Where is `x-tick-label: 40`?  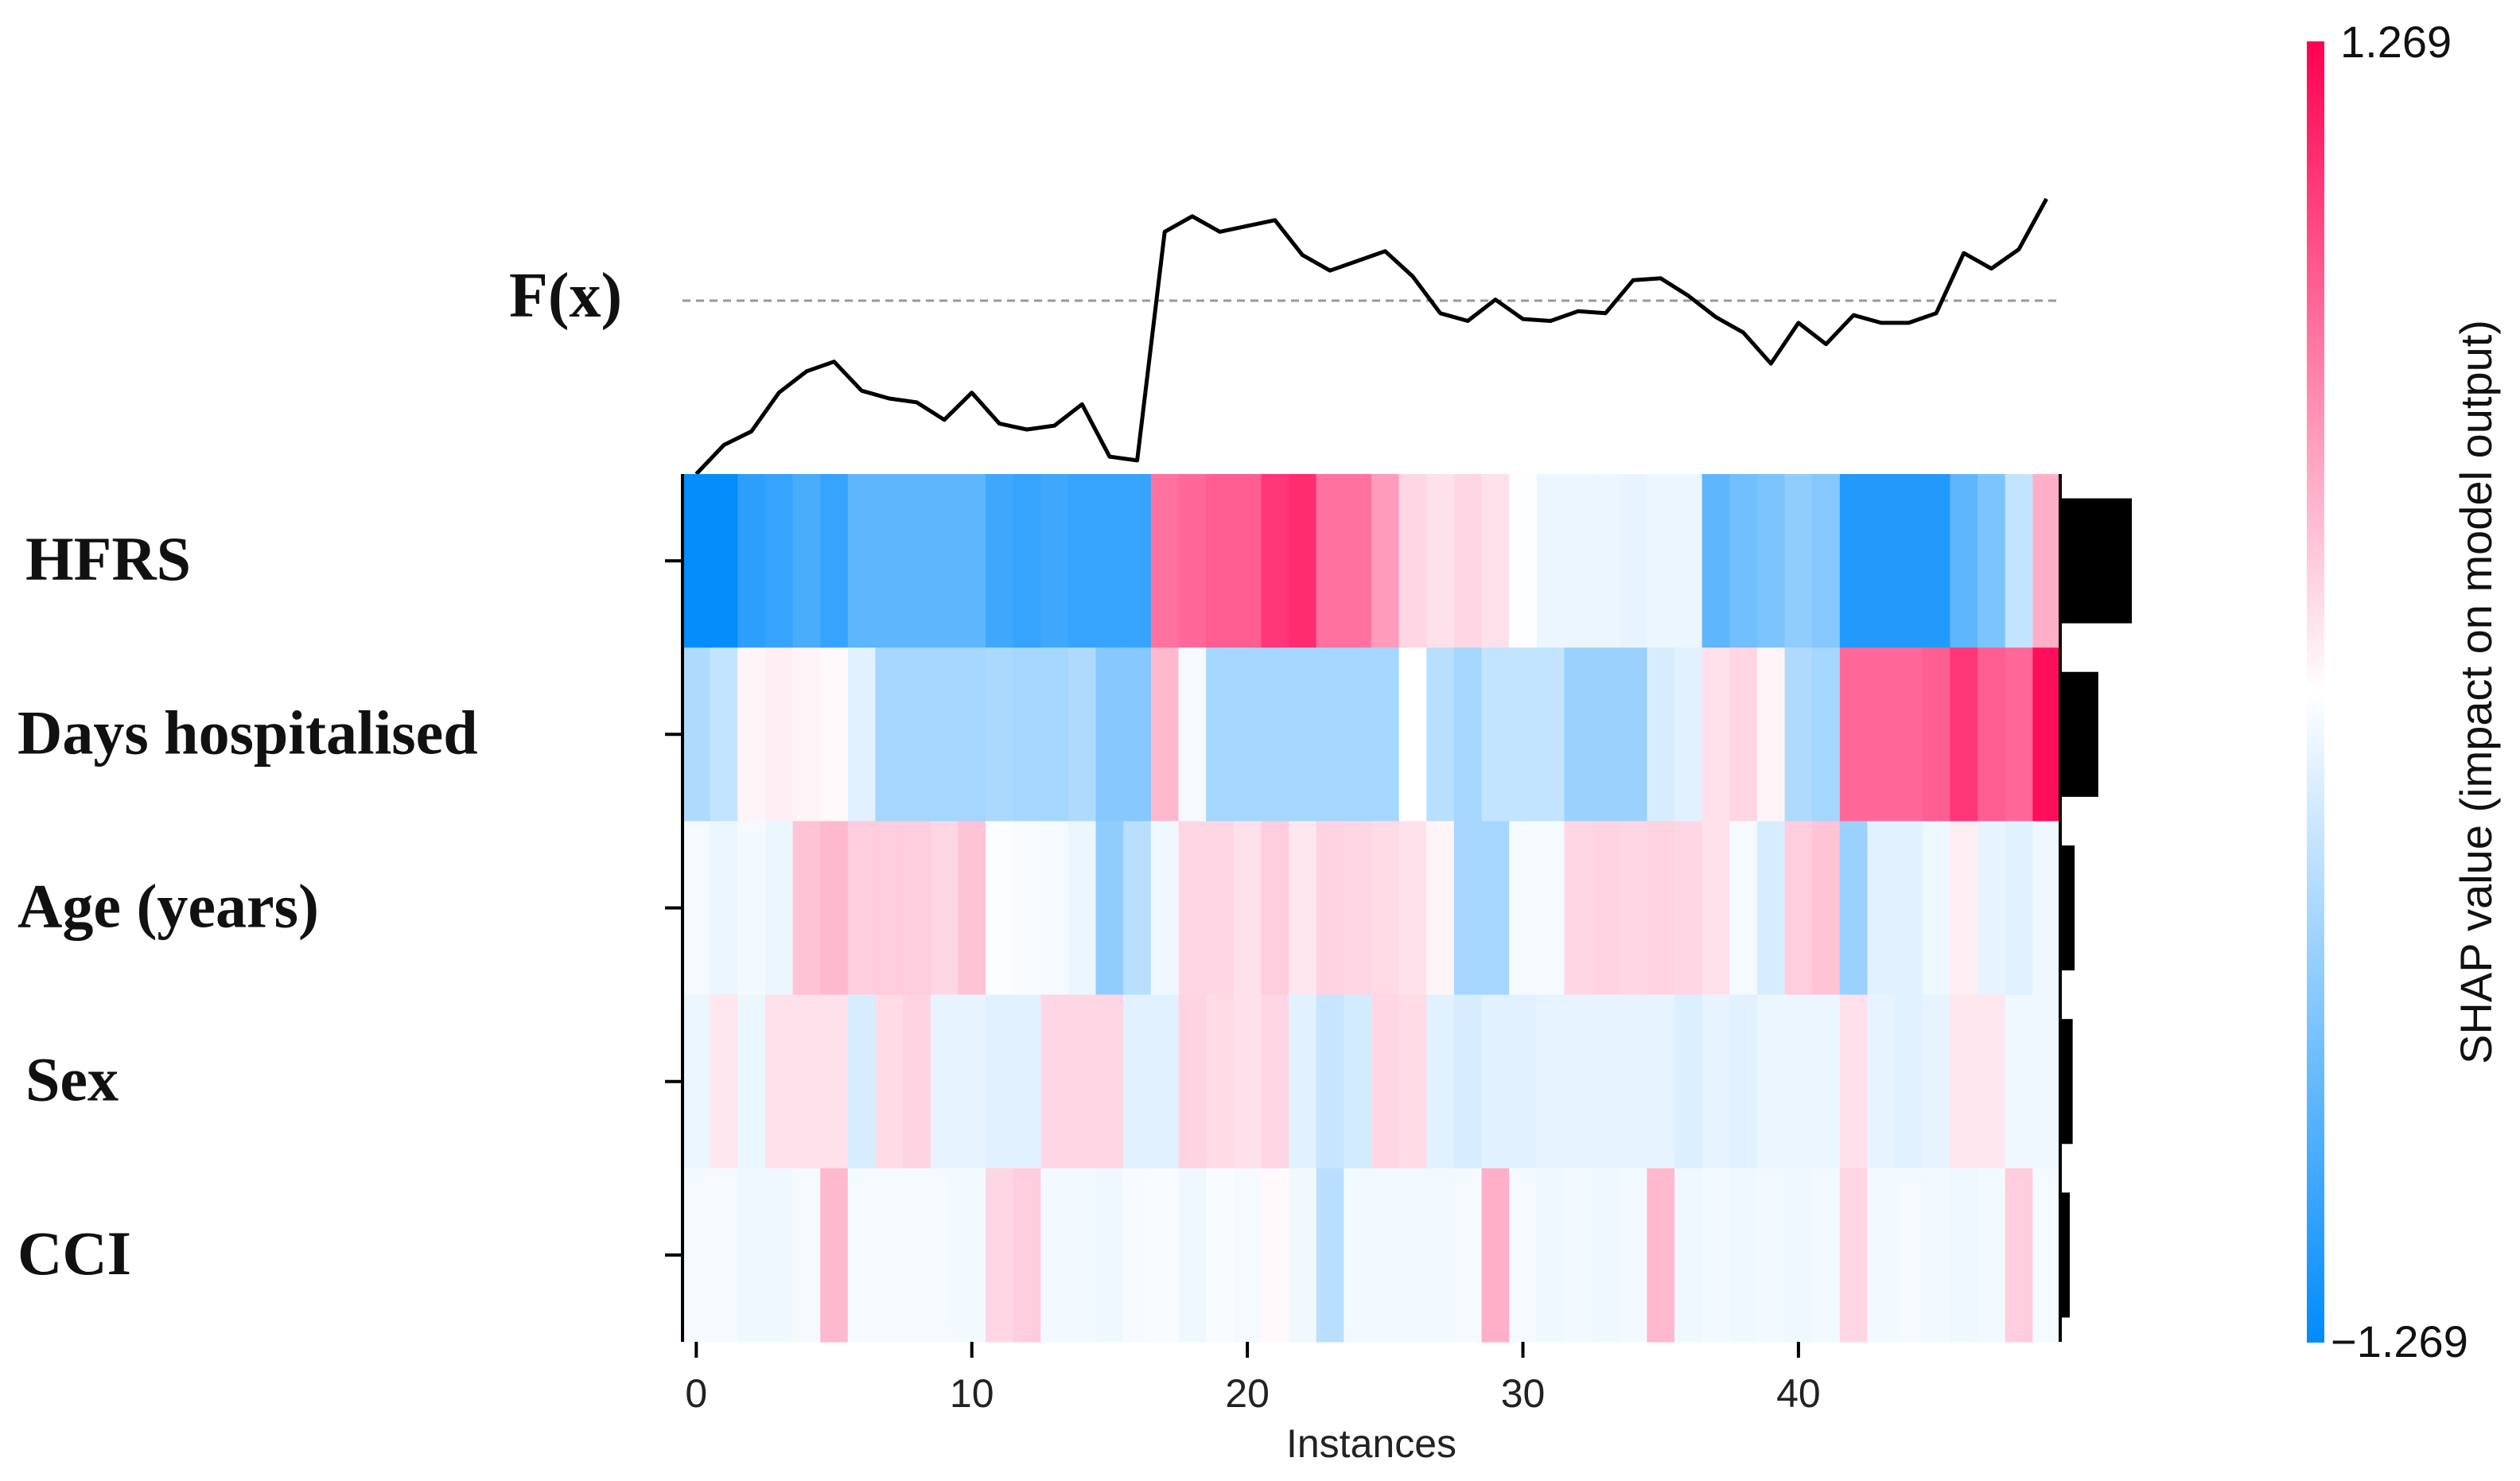 x-tick-label: 40 is located at coordinates (1798, 1393).